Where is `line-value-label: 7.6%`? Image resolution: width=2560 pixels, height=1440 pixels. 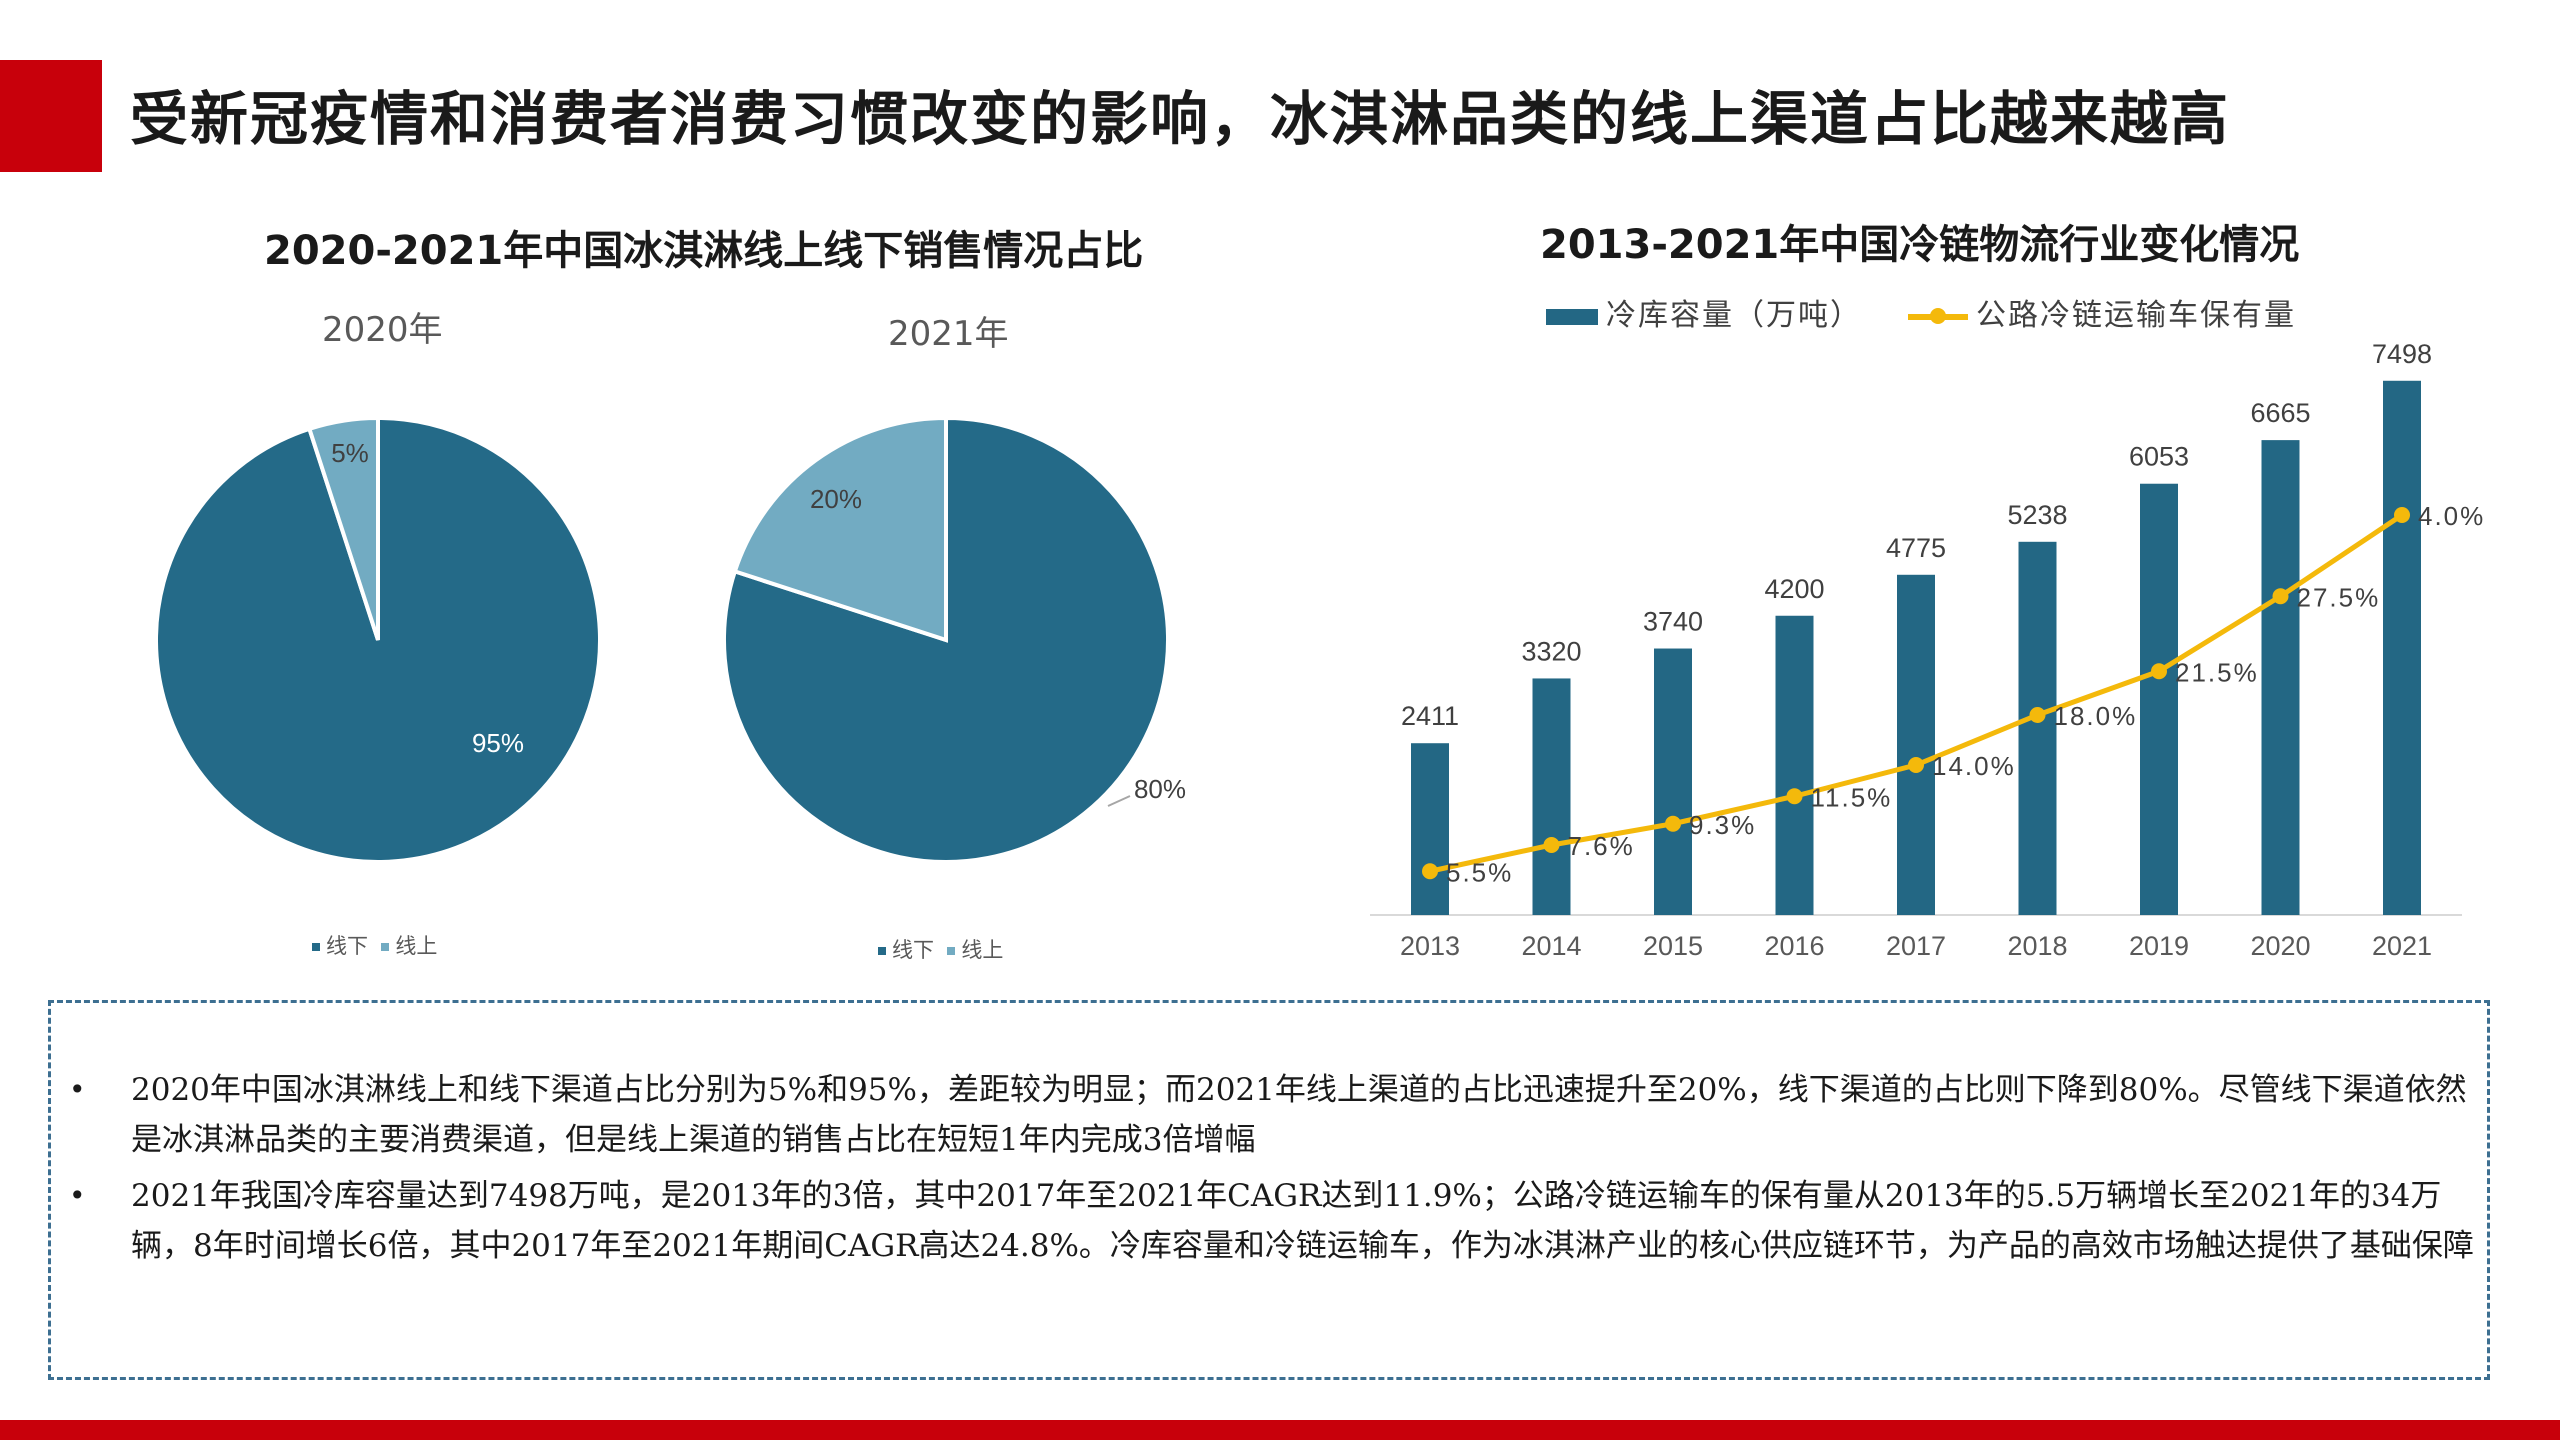 line-value-label: 7.6% is located at coordinates (1601, 846).